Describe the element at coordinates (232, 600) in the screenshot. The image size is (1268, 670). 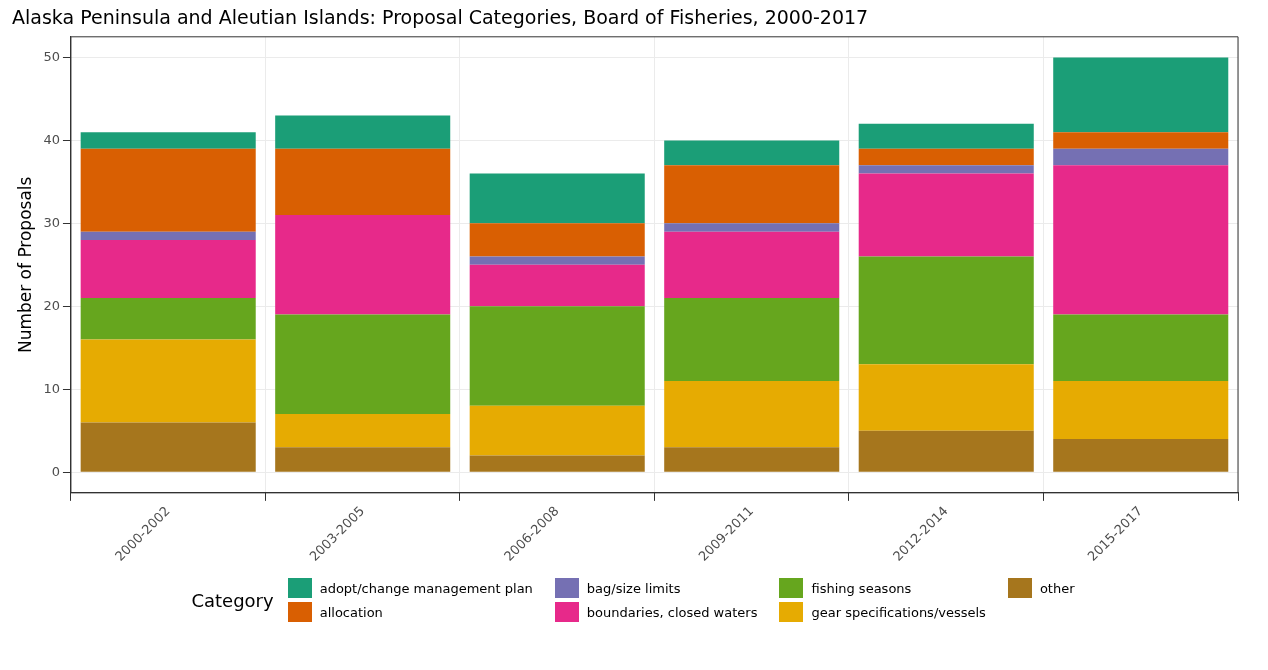
I see `legend-title: Category` at that location.